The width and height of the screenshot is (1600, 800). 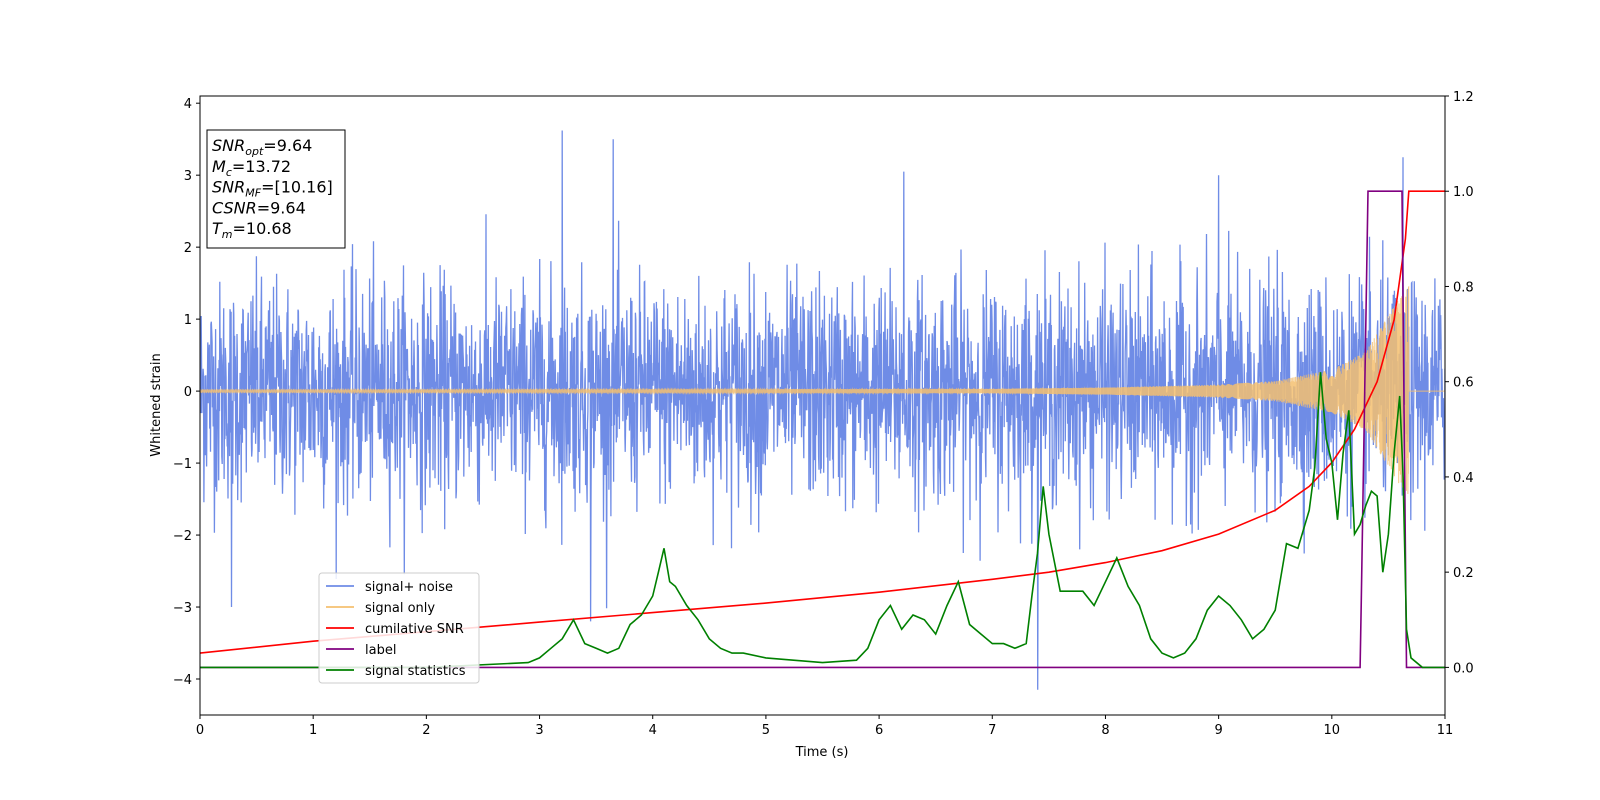 What do you see at coordinates (182, 680) in the screenshot?
I see `y-tick-label: −4` at bounding box center [182, 680].